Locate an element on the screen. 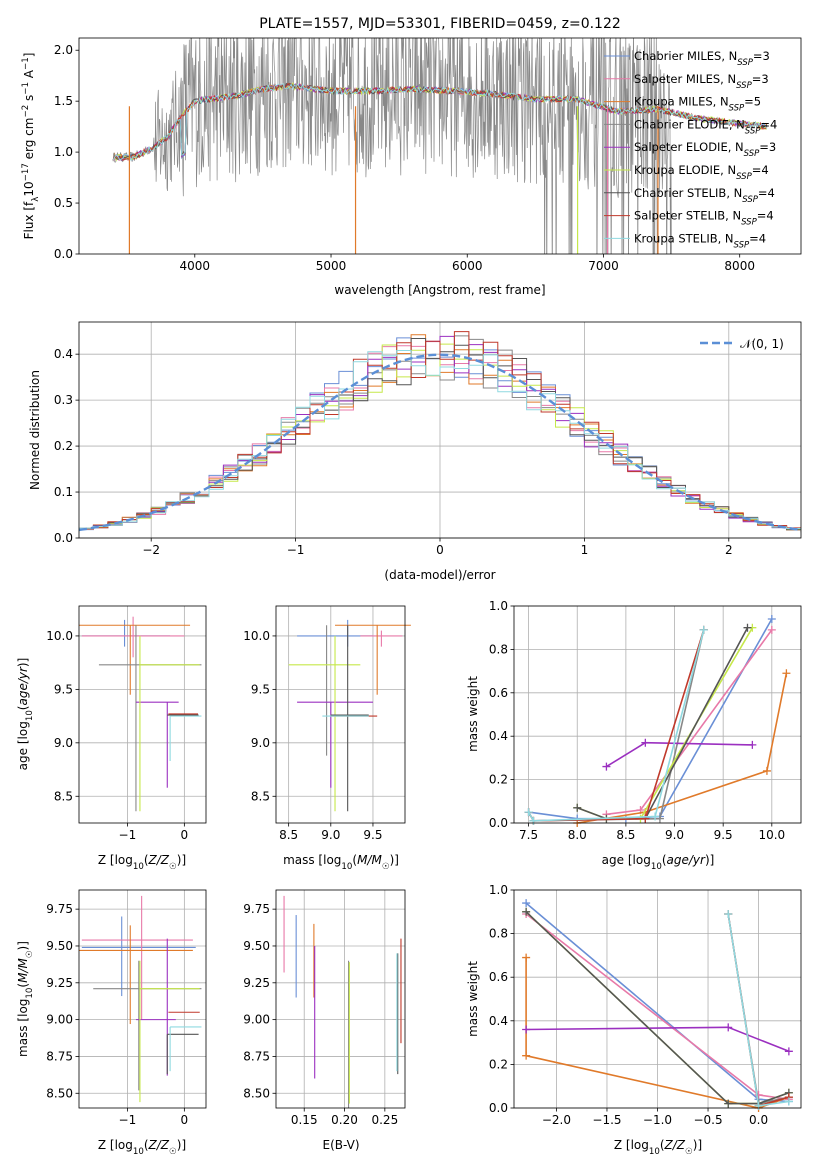 The height and width of the screenshot is (1170, 819). x-tick-label: 8.5 is located at coordinates (625, 835).